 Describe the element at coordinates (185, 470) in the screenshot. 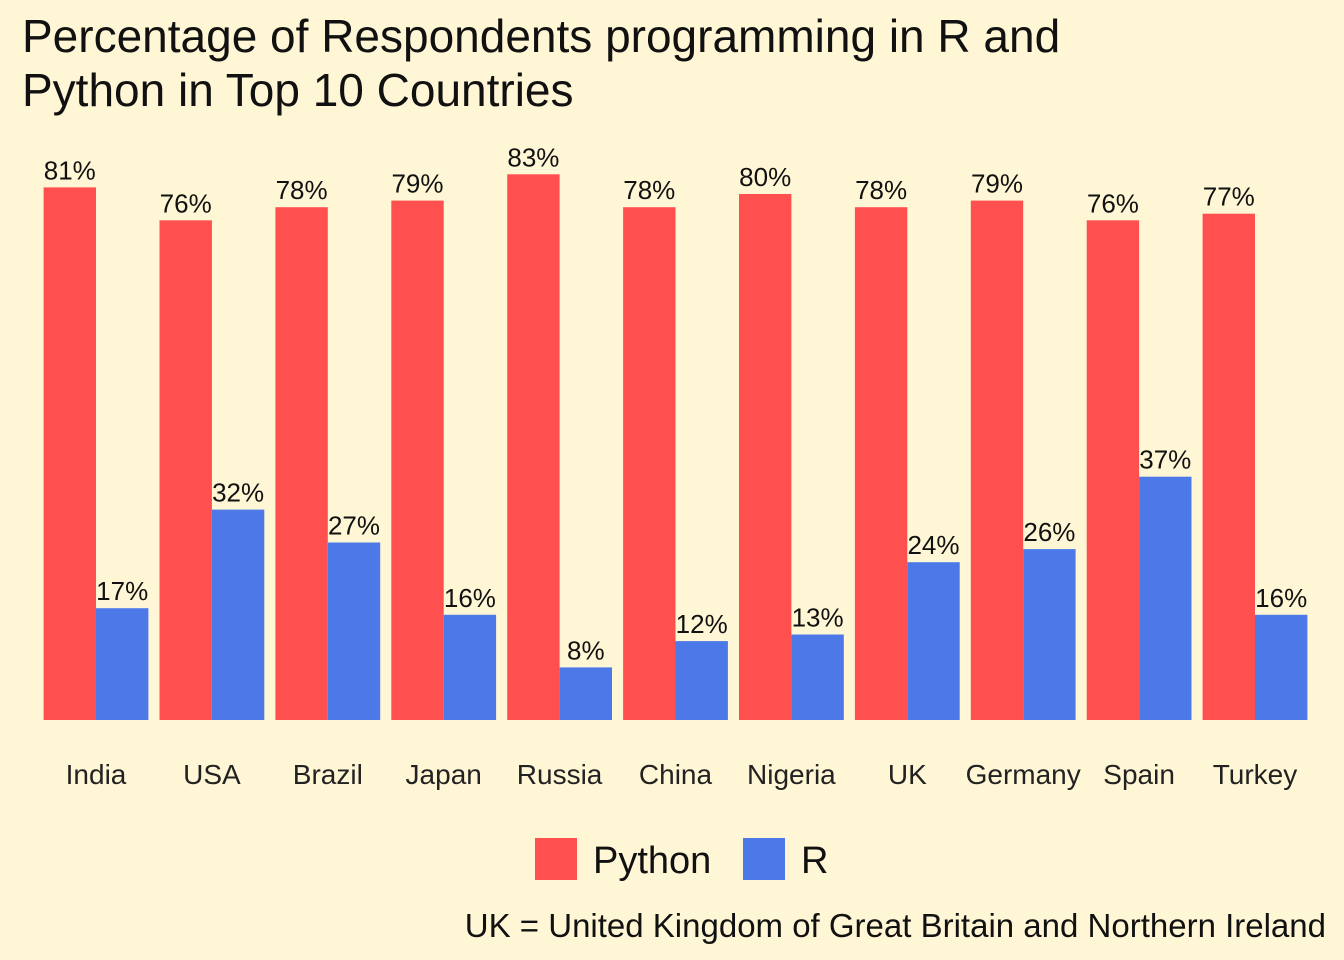

I see `bar-python-usa` at that location.